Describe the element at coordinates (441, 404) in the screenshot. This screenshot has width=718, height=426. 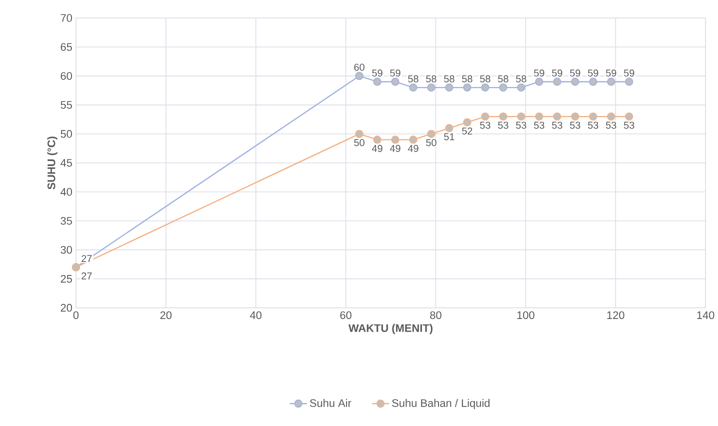
I see `legend-label: Suhu Bahan / Liquid` at that location.